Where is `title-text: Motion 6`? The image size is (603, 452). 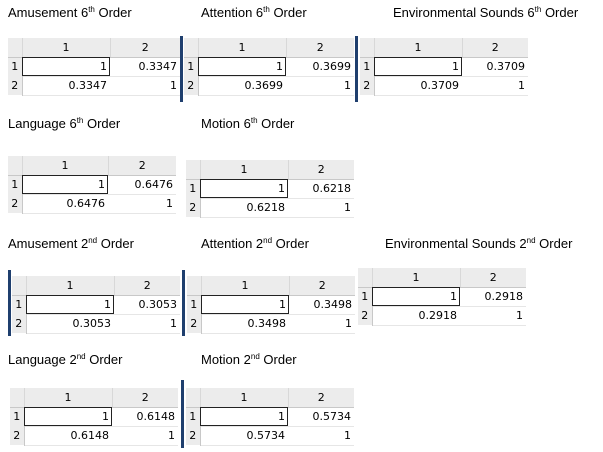
title-text: Motion 6 is located at coordinates (226, 123).